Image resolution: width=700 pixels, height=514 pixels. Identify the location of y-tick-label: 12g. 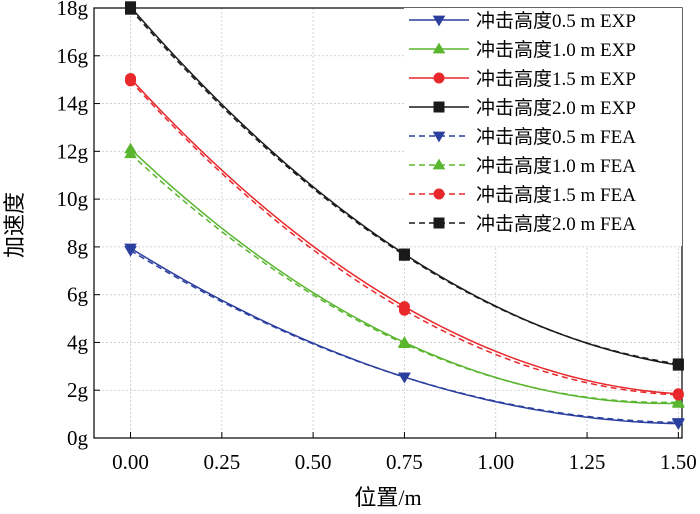
(73, 151).